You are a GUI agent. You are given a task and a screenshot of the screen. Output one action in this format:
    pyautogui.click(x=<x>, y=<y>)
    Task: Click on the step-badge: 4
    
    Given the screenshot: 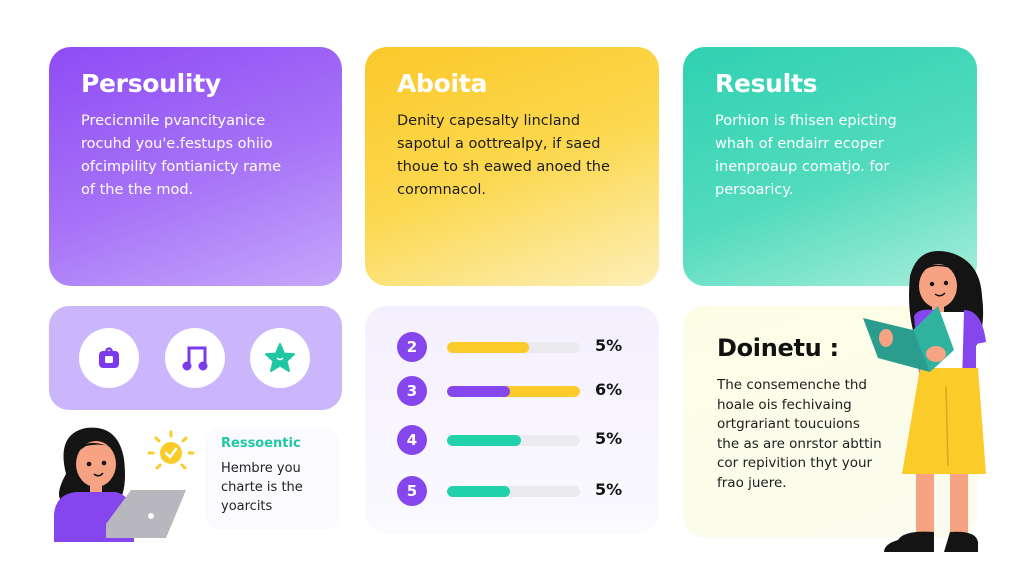 What is the action you would take?
    pyautogui.click(x=412, y=440)
    